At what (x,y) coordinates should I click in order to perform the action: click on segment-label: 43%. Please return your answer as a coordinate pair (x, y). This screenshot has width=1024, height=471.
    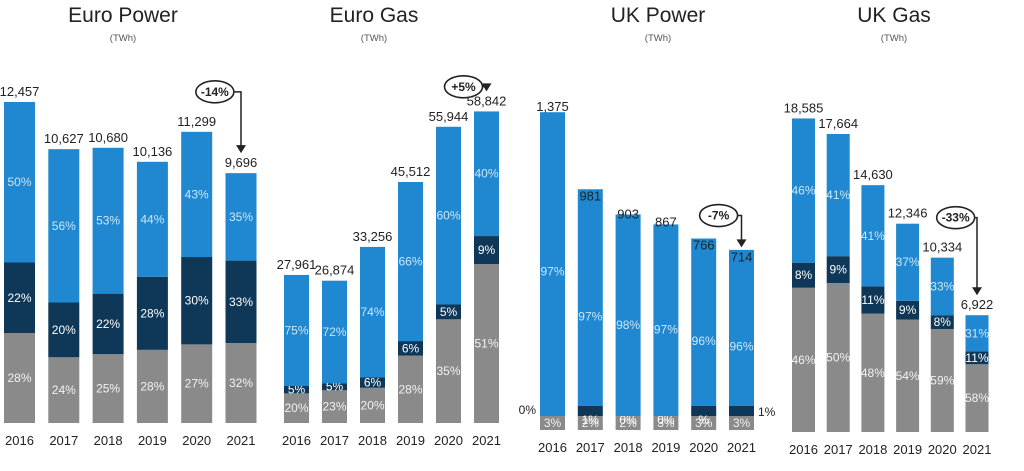
    Looking at the image, I should click on (197, 194).